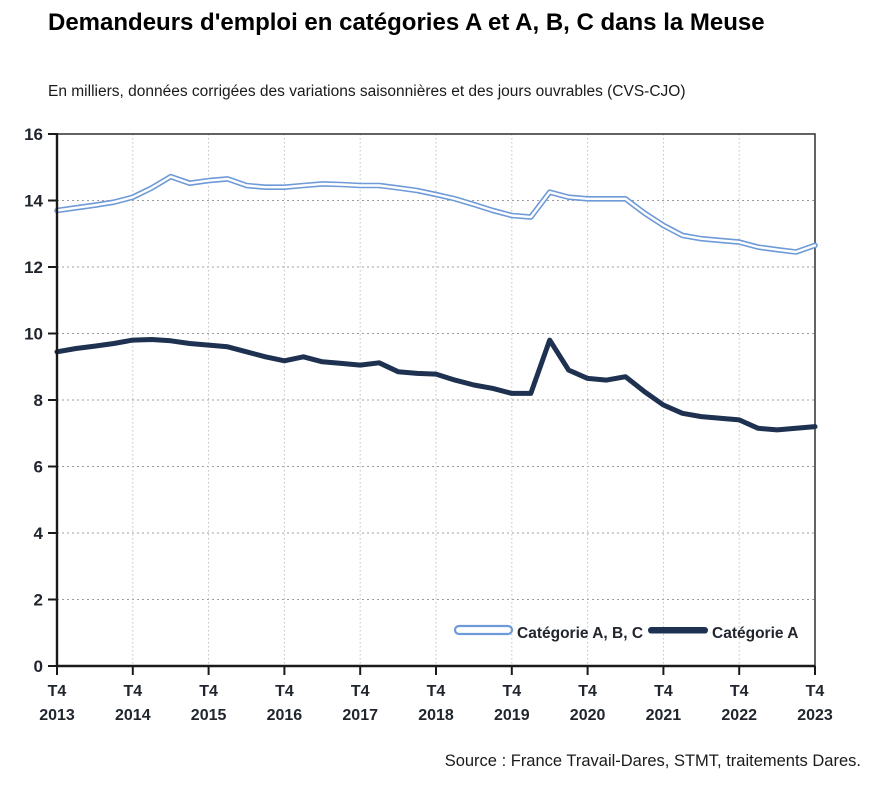 This screenshot has height=790, width=875. I want to click on x-axis-tick-label-year: 2017, so click(360, 715).